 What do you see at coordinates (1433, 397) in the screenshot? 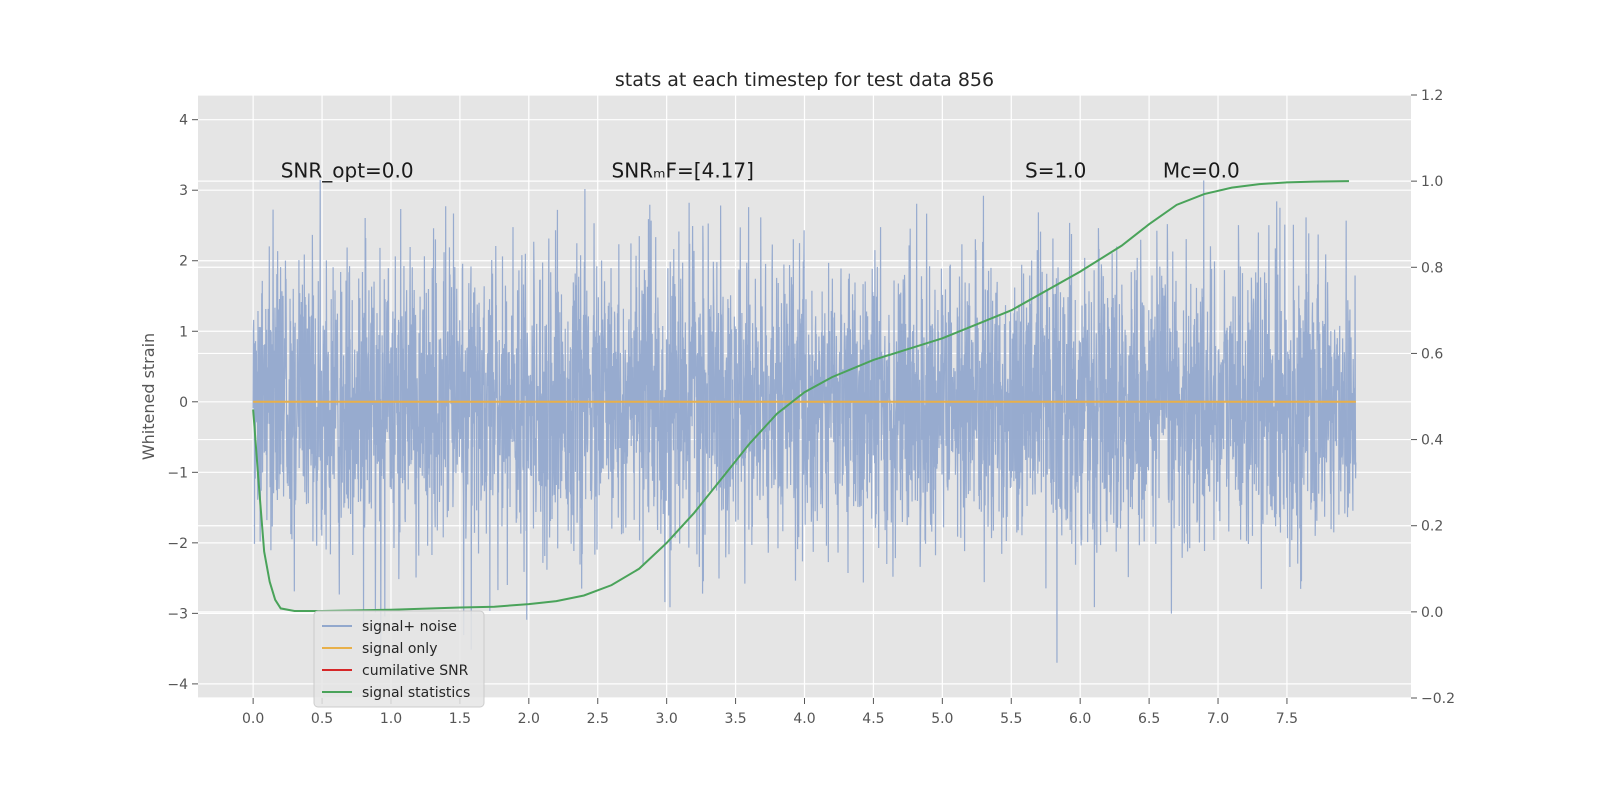
I see `right-axis: −0.2 0.0 0.2 0.4 0.6 0.8 1.0 1.2` at bounding box center [1433, 397].